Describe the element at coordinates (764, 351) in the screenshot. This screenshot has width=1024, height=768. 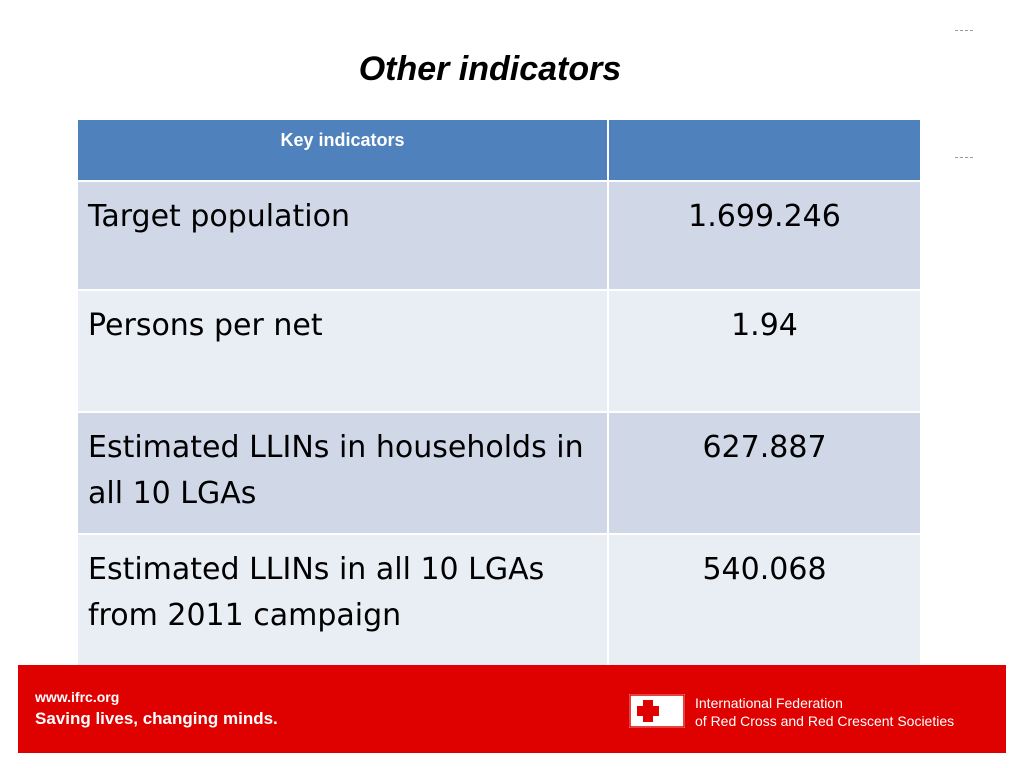
I see `row-value: 1.94` at that location.